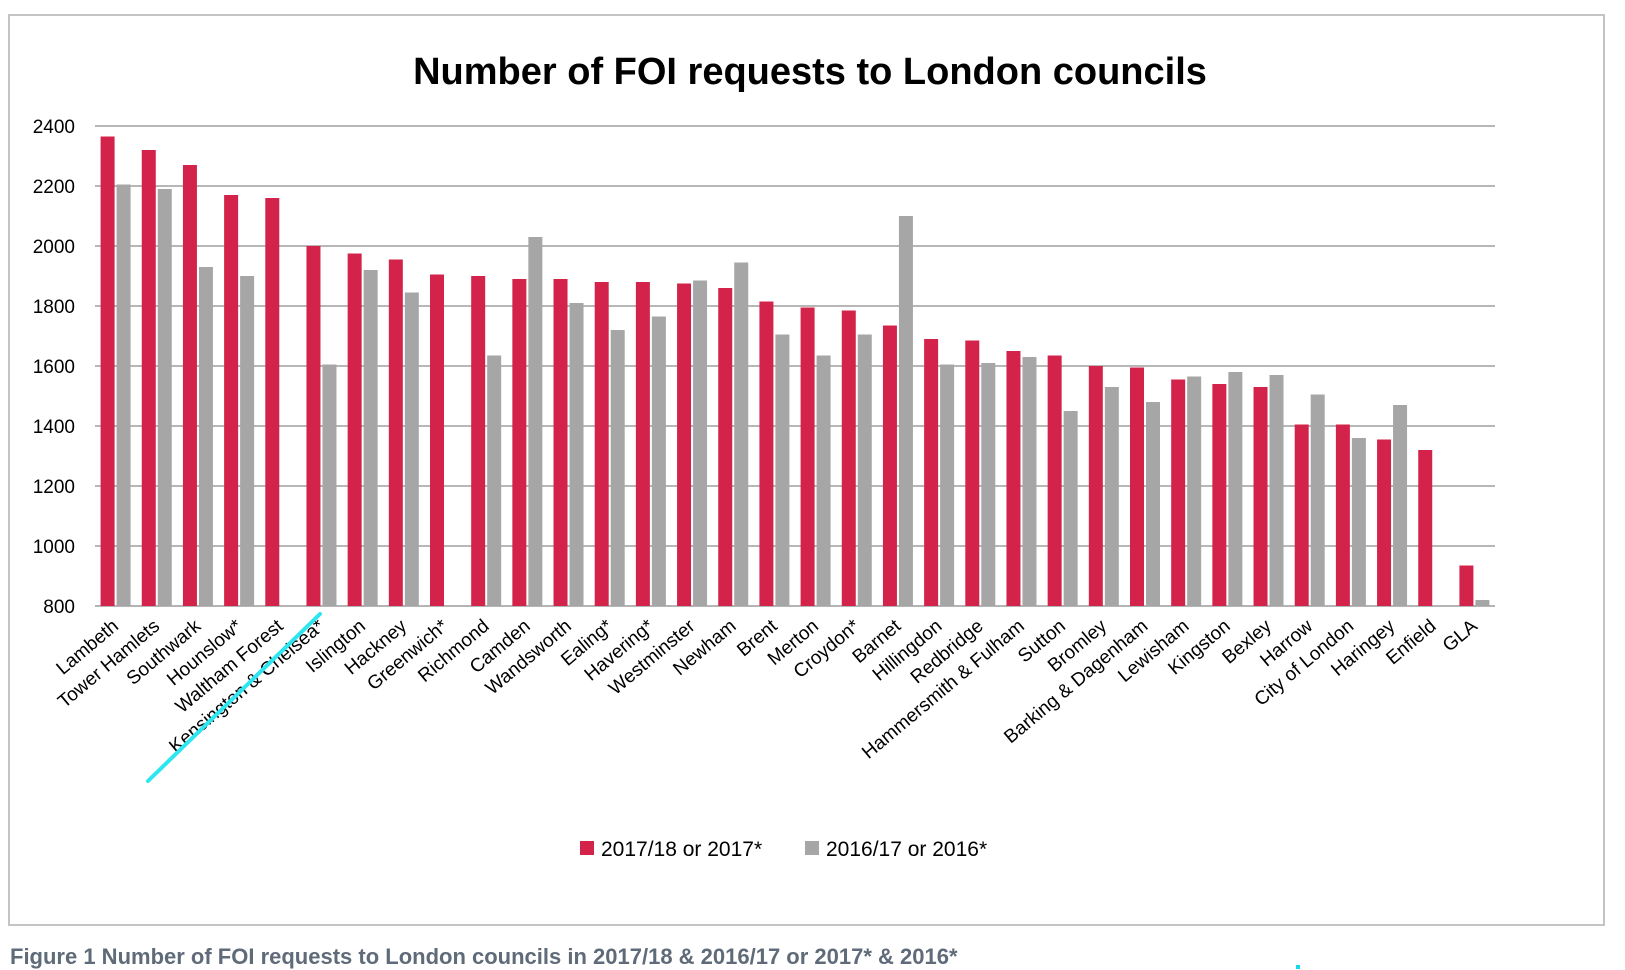  Describe the element at coordinates (54, 127) in the screenshot. I see `y-tick-label: 2400` at that location.